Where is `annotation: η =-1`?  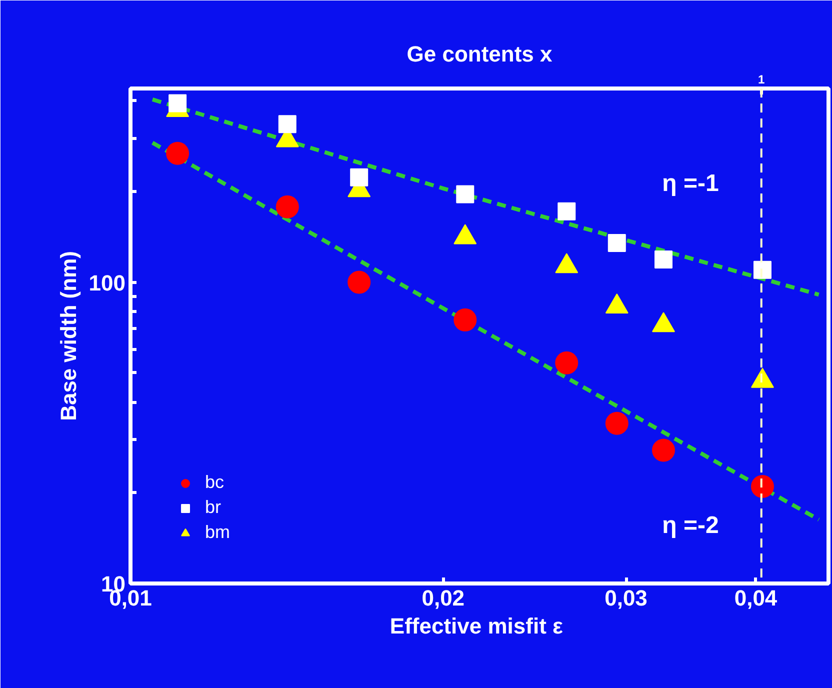 annotation: η =-1 is located at coordinates (690, 183).